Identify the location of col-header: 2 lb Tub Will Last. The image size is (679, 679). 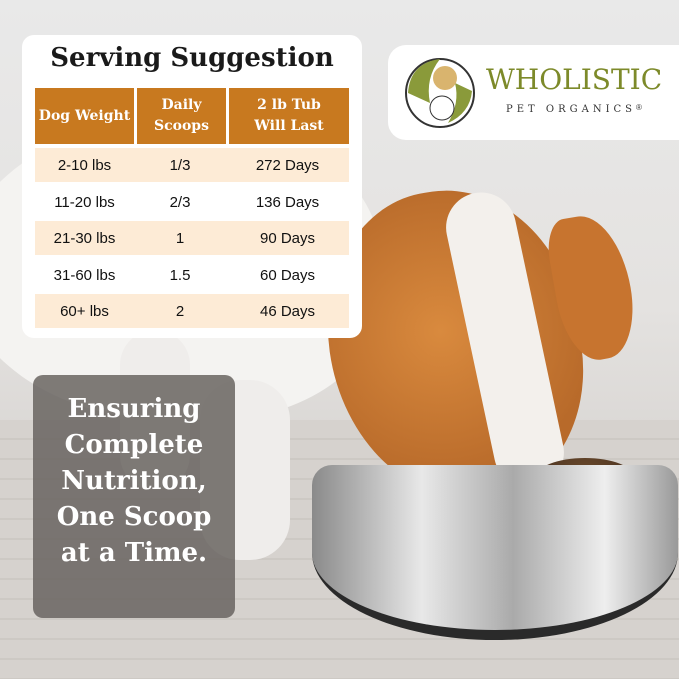
(289, 116).